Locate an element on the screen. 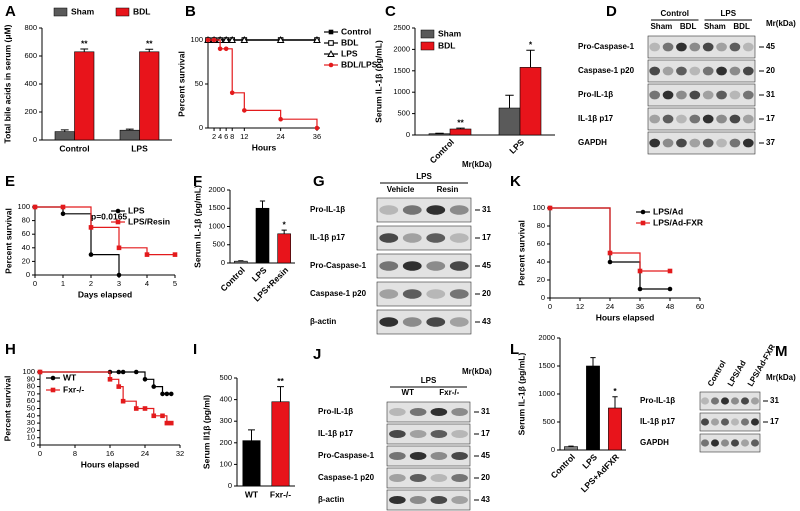 The height and width of the screenshot is (511, 800). row-label: Caspase-1 p20 is located at coordinates (338, 293).